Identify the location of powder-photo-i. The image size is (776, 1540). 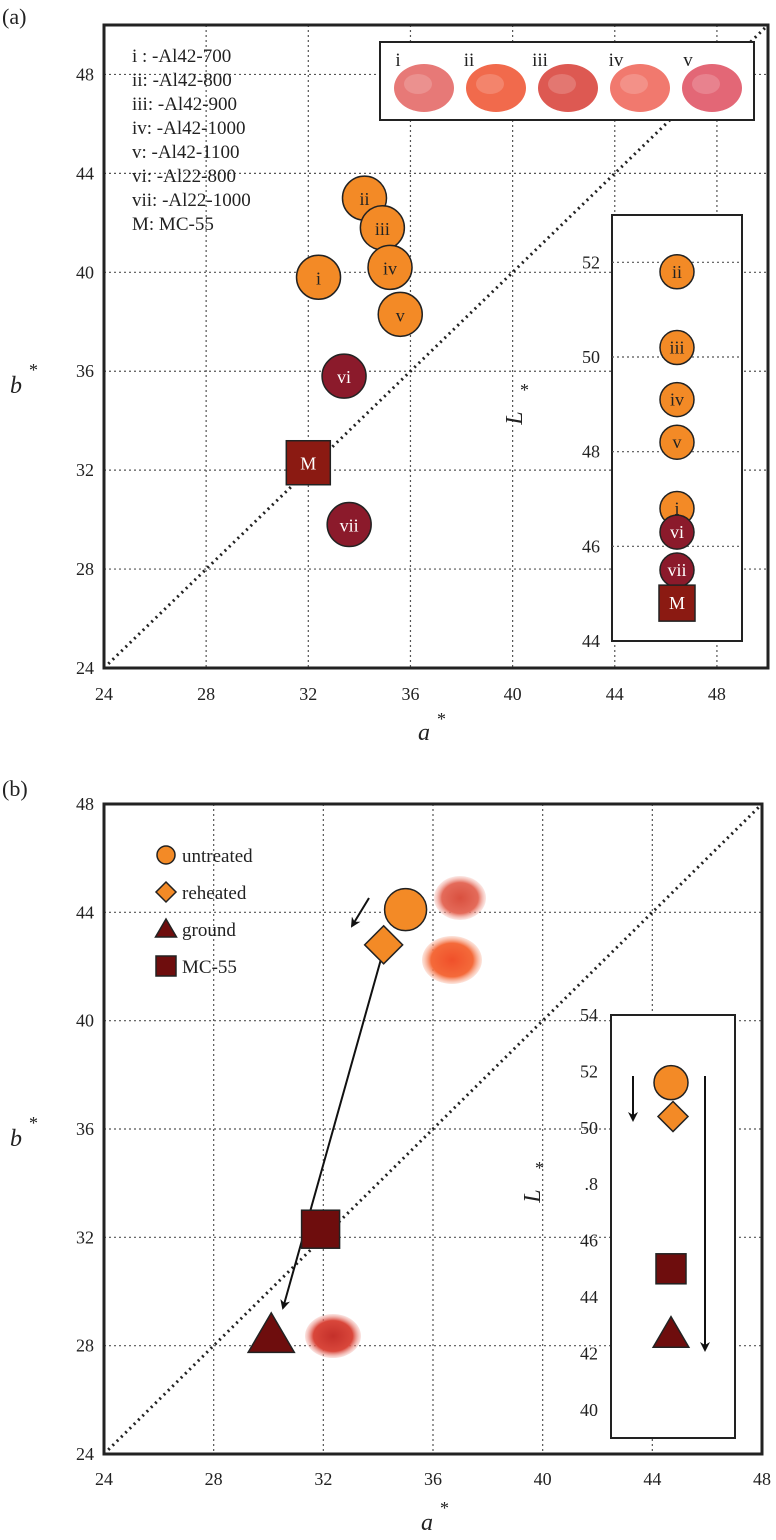
(424, 88).